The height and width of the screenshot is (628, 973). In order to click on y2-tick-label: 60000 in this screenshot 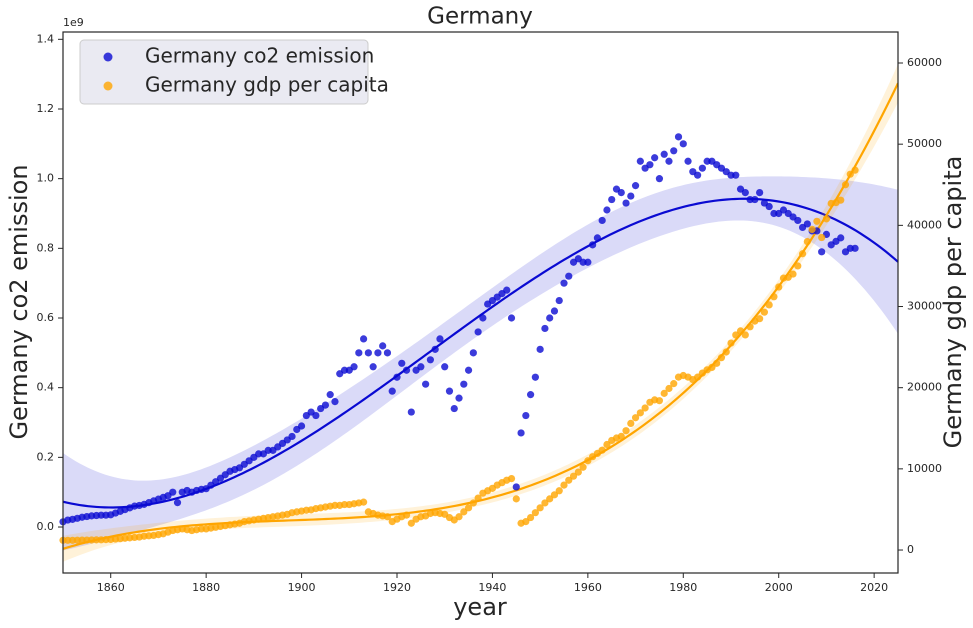, I will do `click(924, 62)`.